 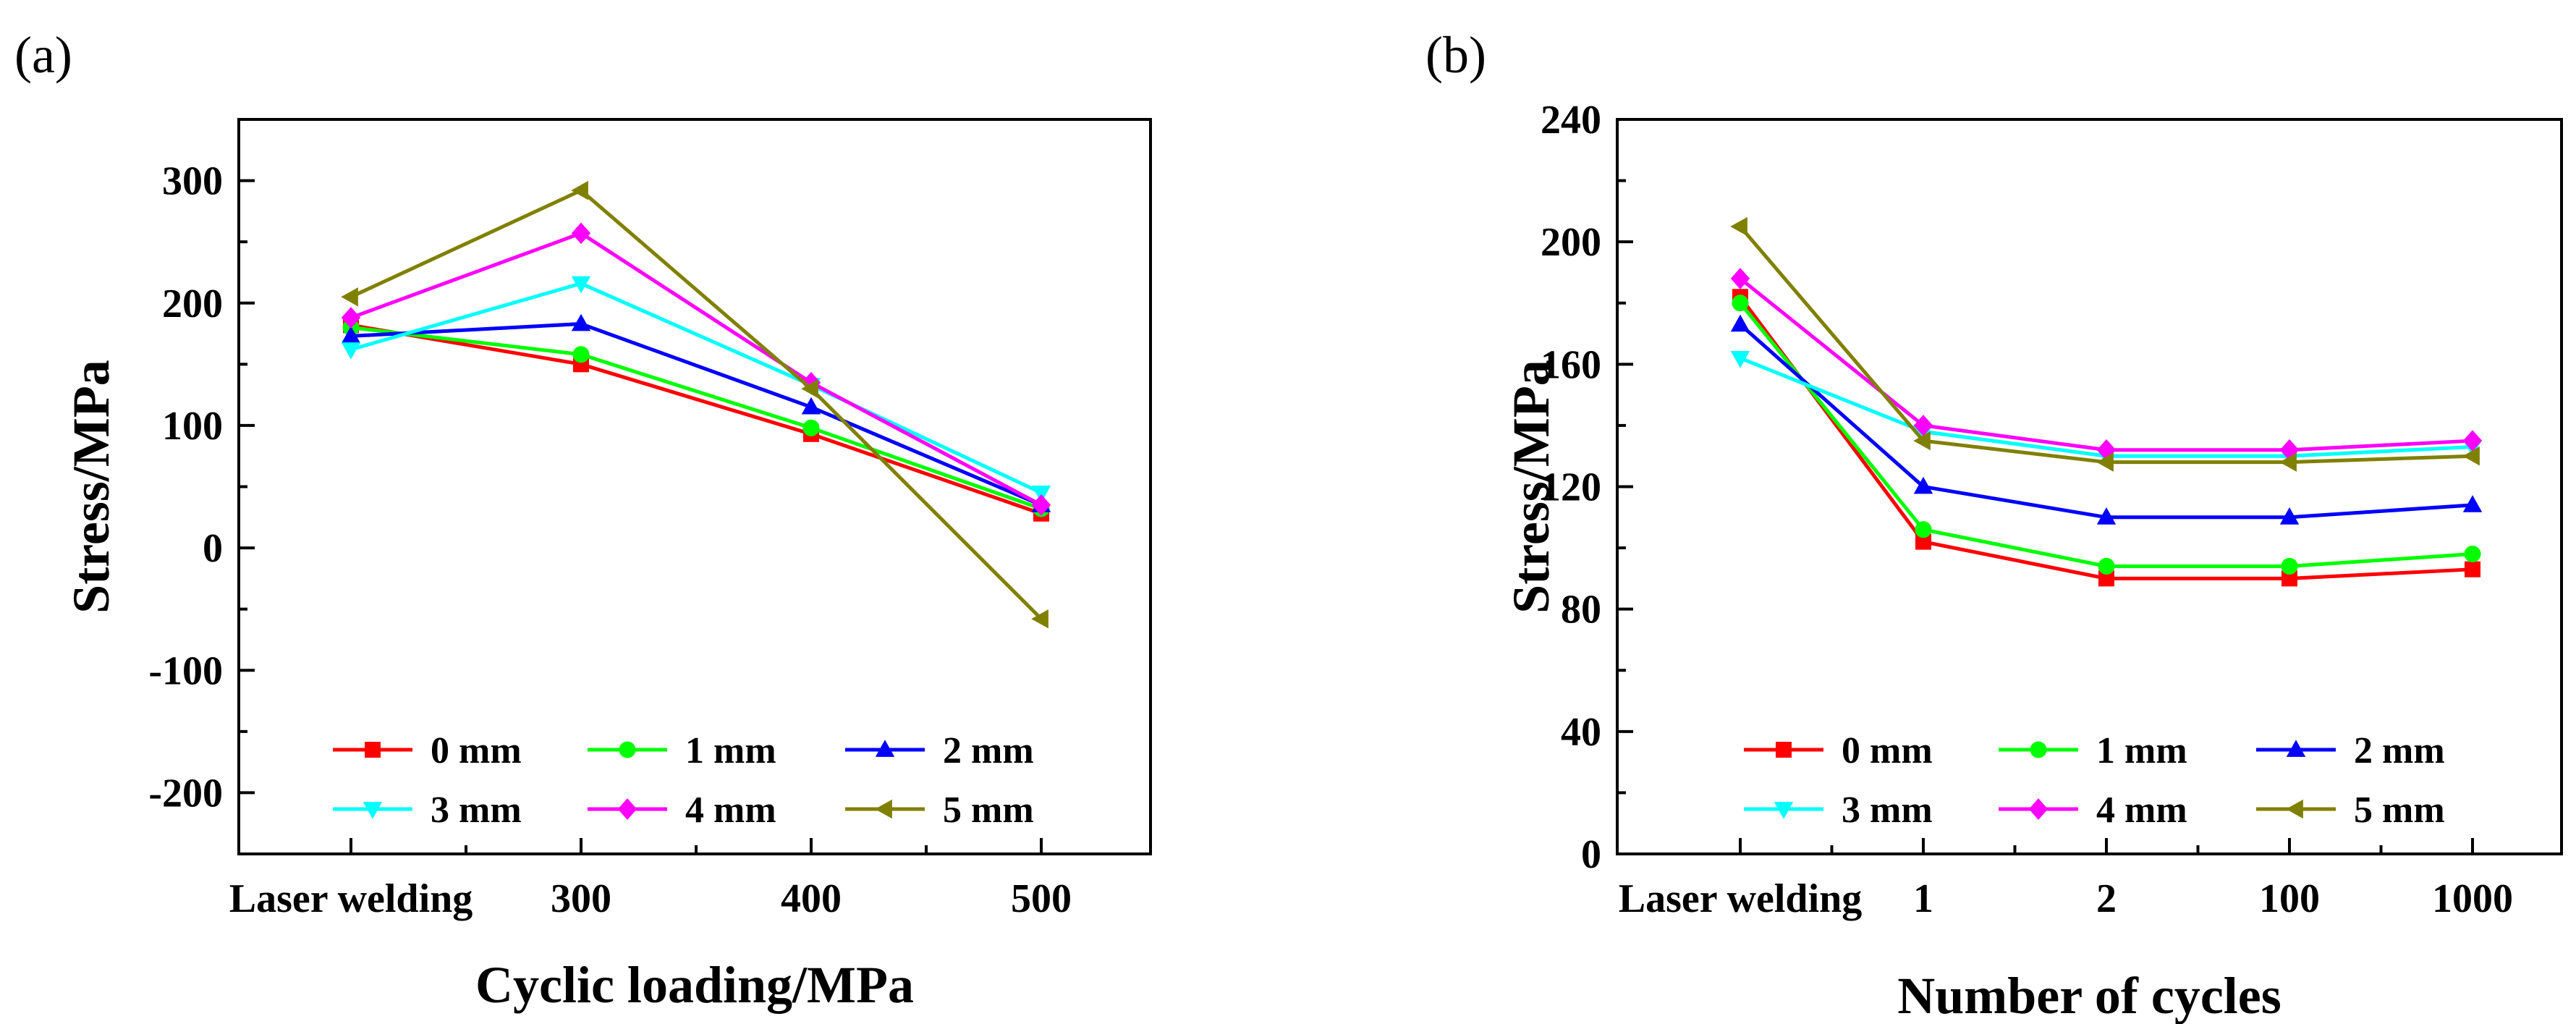 I want to click on x-axis-title: Number of cycles, so click(x=2089, y=995).